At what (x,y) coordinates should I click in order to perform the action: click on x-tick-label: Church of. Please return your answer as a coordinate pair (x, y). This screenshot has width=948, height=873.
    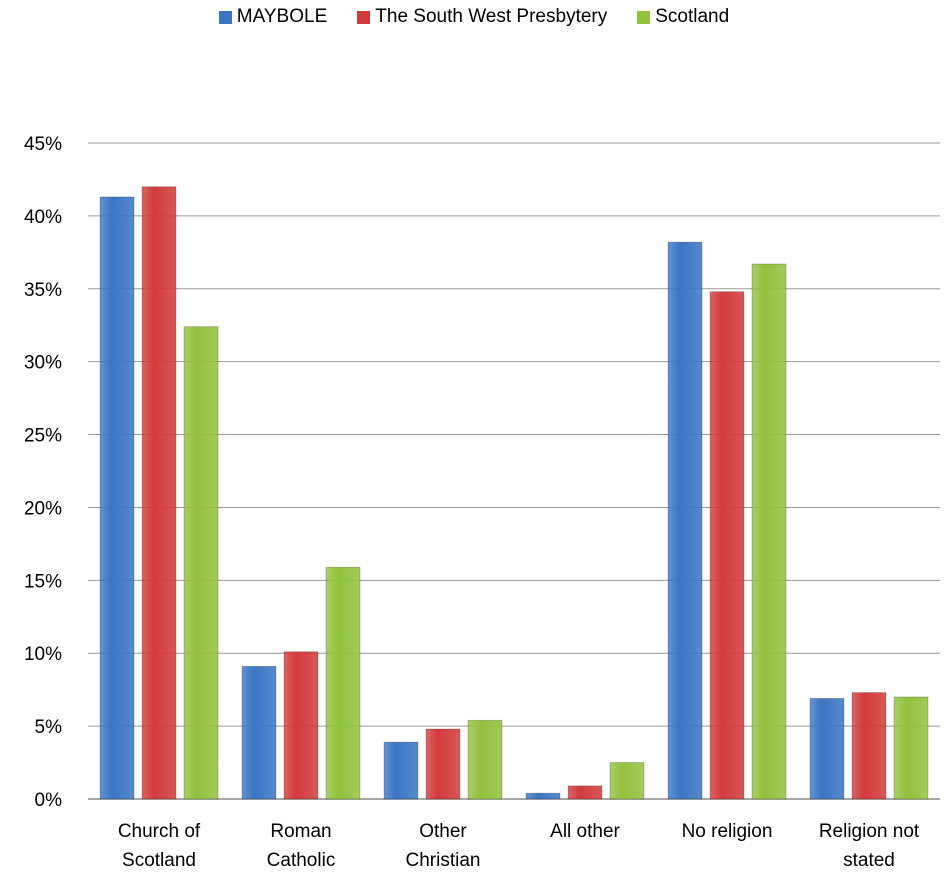
    Looking at the image, I should click on (159, 831).